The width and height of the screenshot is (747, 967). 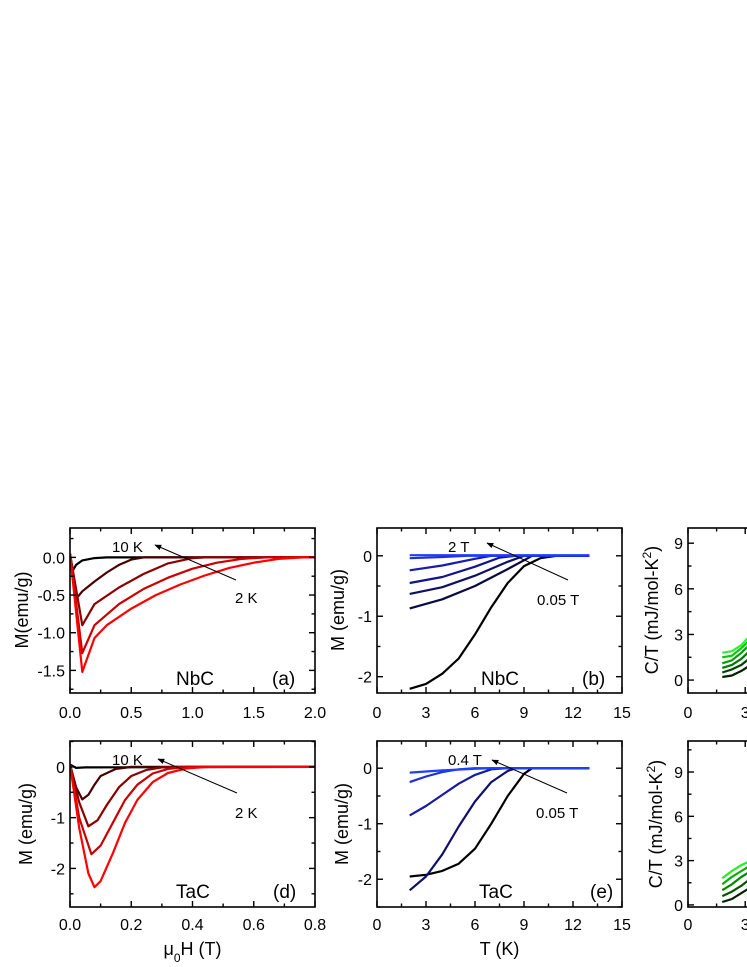 I want to click on x-tick-label: 0.2, so click(x=131, y=925).